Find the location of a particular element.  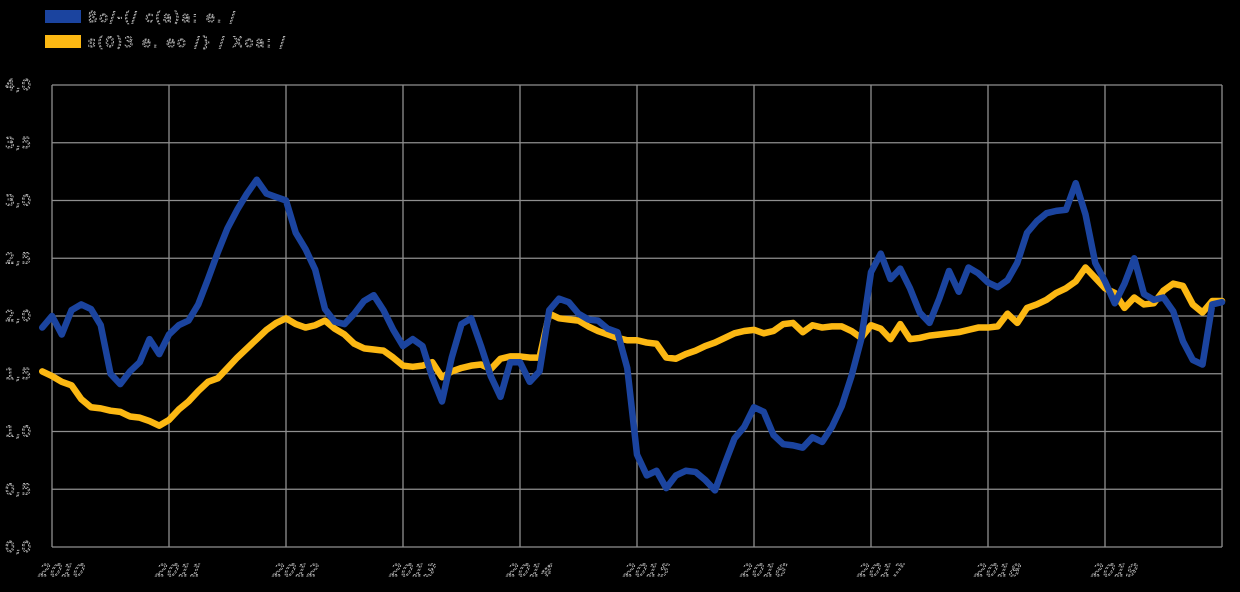

y-tick-label: 1,0 is located at coordinates (18, 432).